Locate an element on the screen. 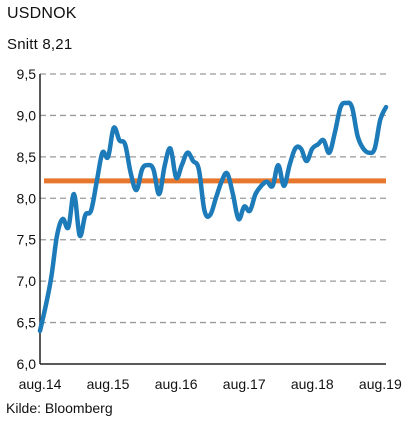 This screenshot has height=423, width=412. x-tick-label: aug.19 is located at coordinates (380, 384).